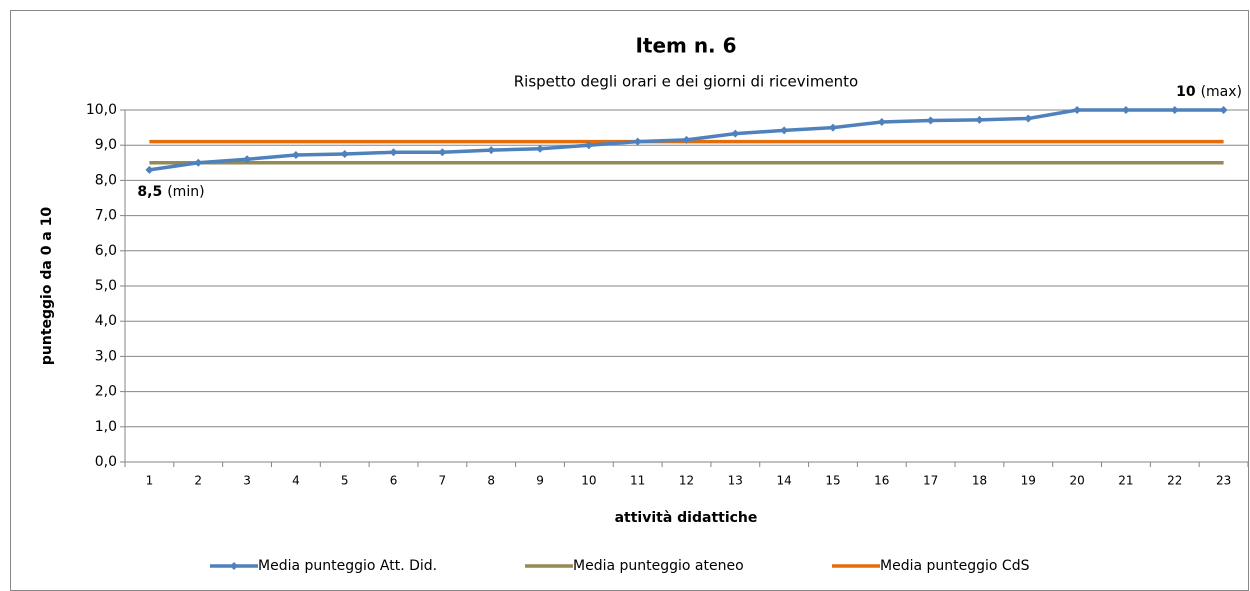 This screenshot has width=1250, height=591. What do you see at coordinates (106, 321) in the screenshot?
I see `y-tick-label: 4,0` at bounding box center [106, 321].